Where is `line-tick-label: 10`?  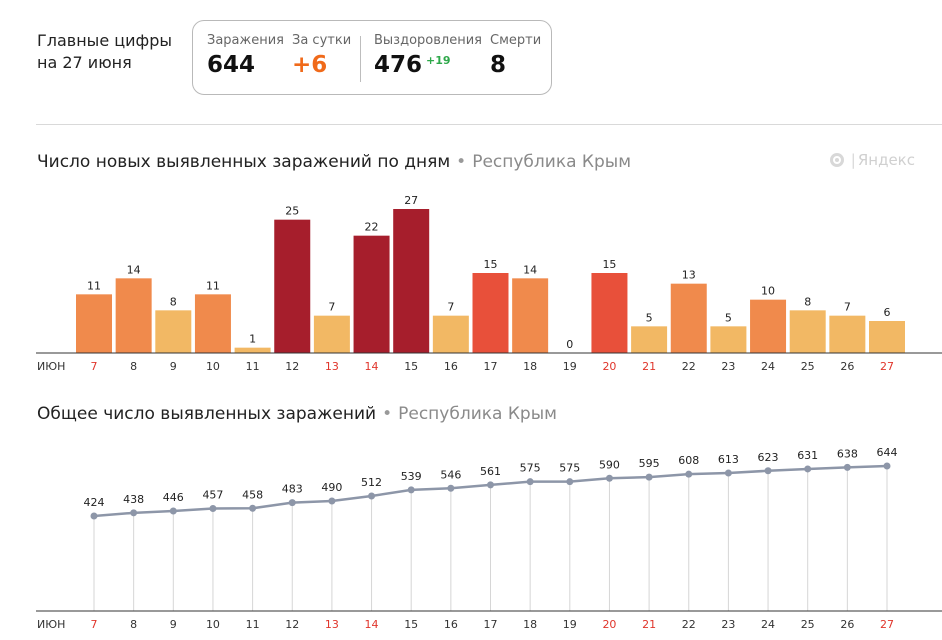
line-tick-label: 10 is located at coordinates (213, 624).